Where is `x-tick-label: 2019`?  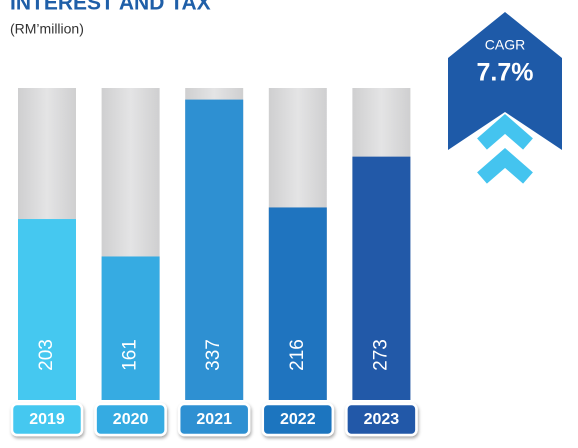 x-tick-label: 2019 is located at coordinates (47, 419).